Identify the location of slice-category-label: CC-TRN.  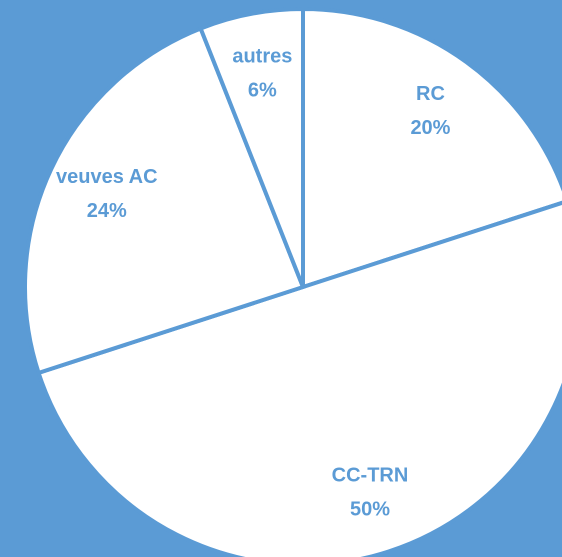
(370, 476).